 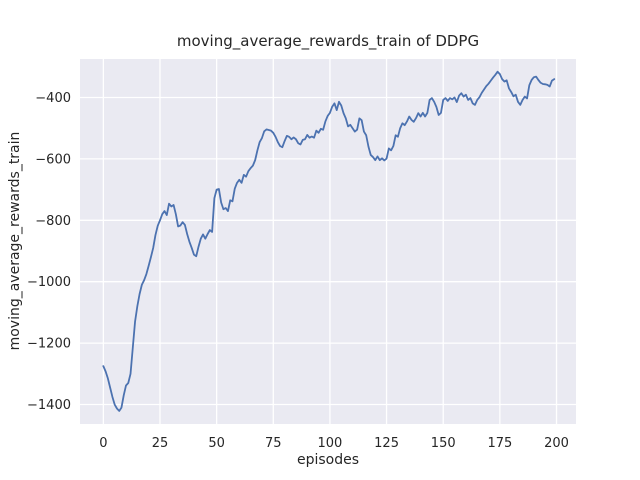 What do you see at coordinates (556, 443) in the screenshot?
I see `x-tick-label: 200` at bounding box center [556, 443].